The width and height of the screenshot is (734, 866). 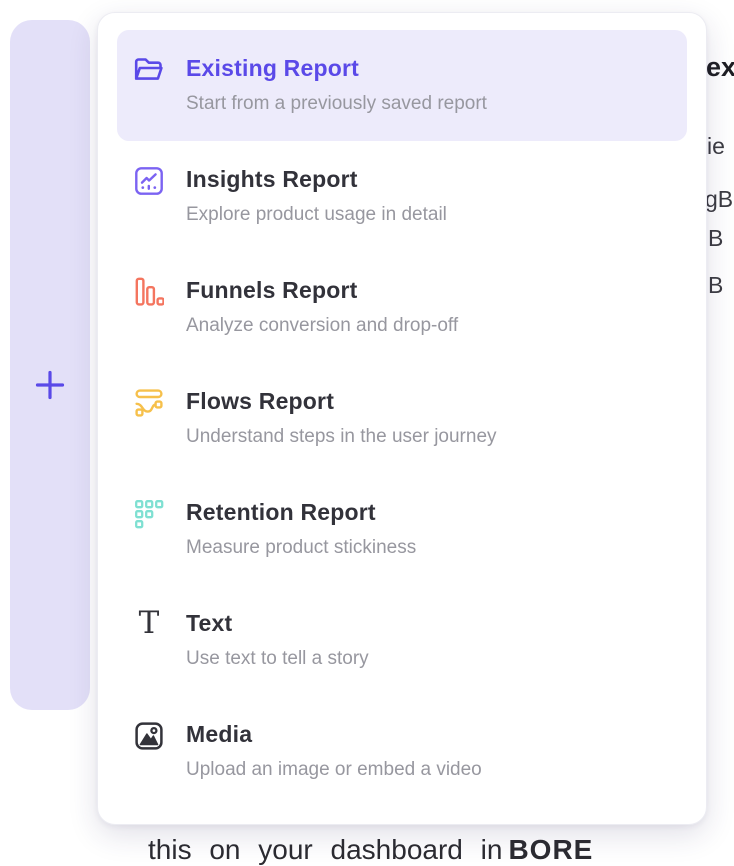 I want to click on menu-item-label: Text, so click(x=209, y=623).